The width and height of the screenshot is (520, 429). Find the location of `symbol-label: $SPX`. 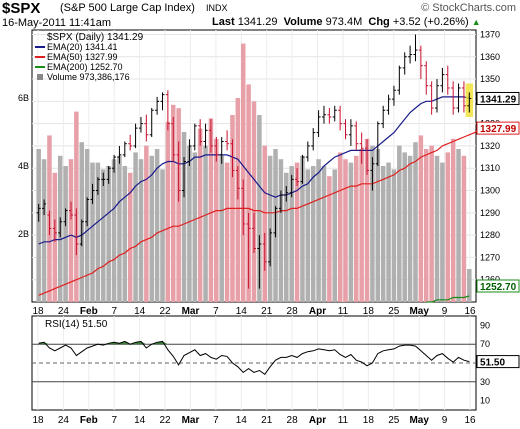

symbol-label: $SPX is located at coordinates (21, 8).